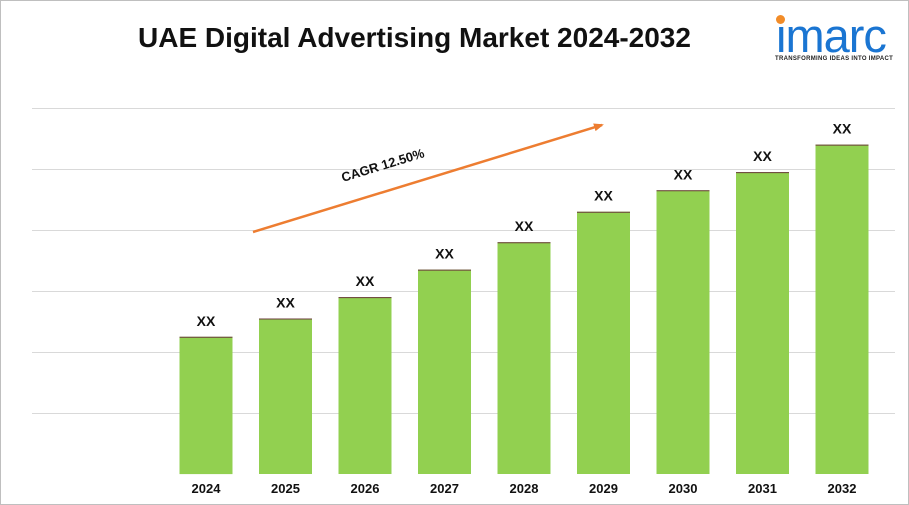 This screenshot has width=909, height=505. What do you see at coordinates (762, 323) in the screenshot?
I see `bar-2031` at bounding box center [762, 323].